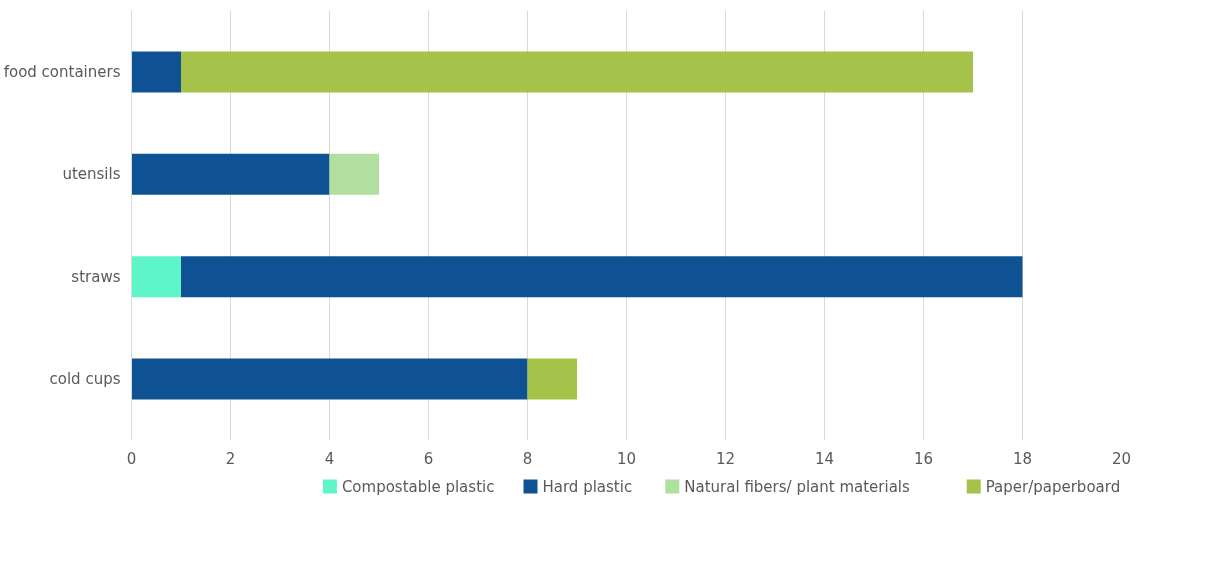  What do you see at coordinates (923, 458) in the screenshot?
I see `x-tick-label: 16` at bounding box center [923, 458].